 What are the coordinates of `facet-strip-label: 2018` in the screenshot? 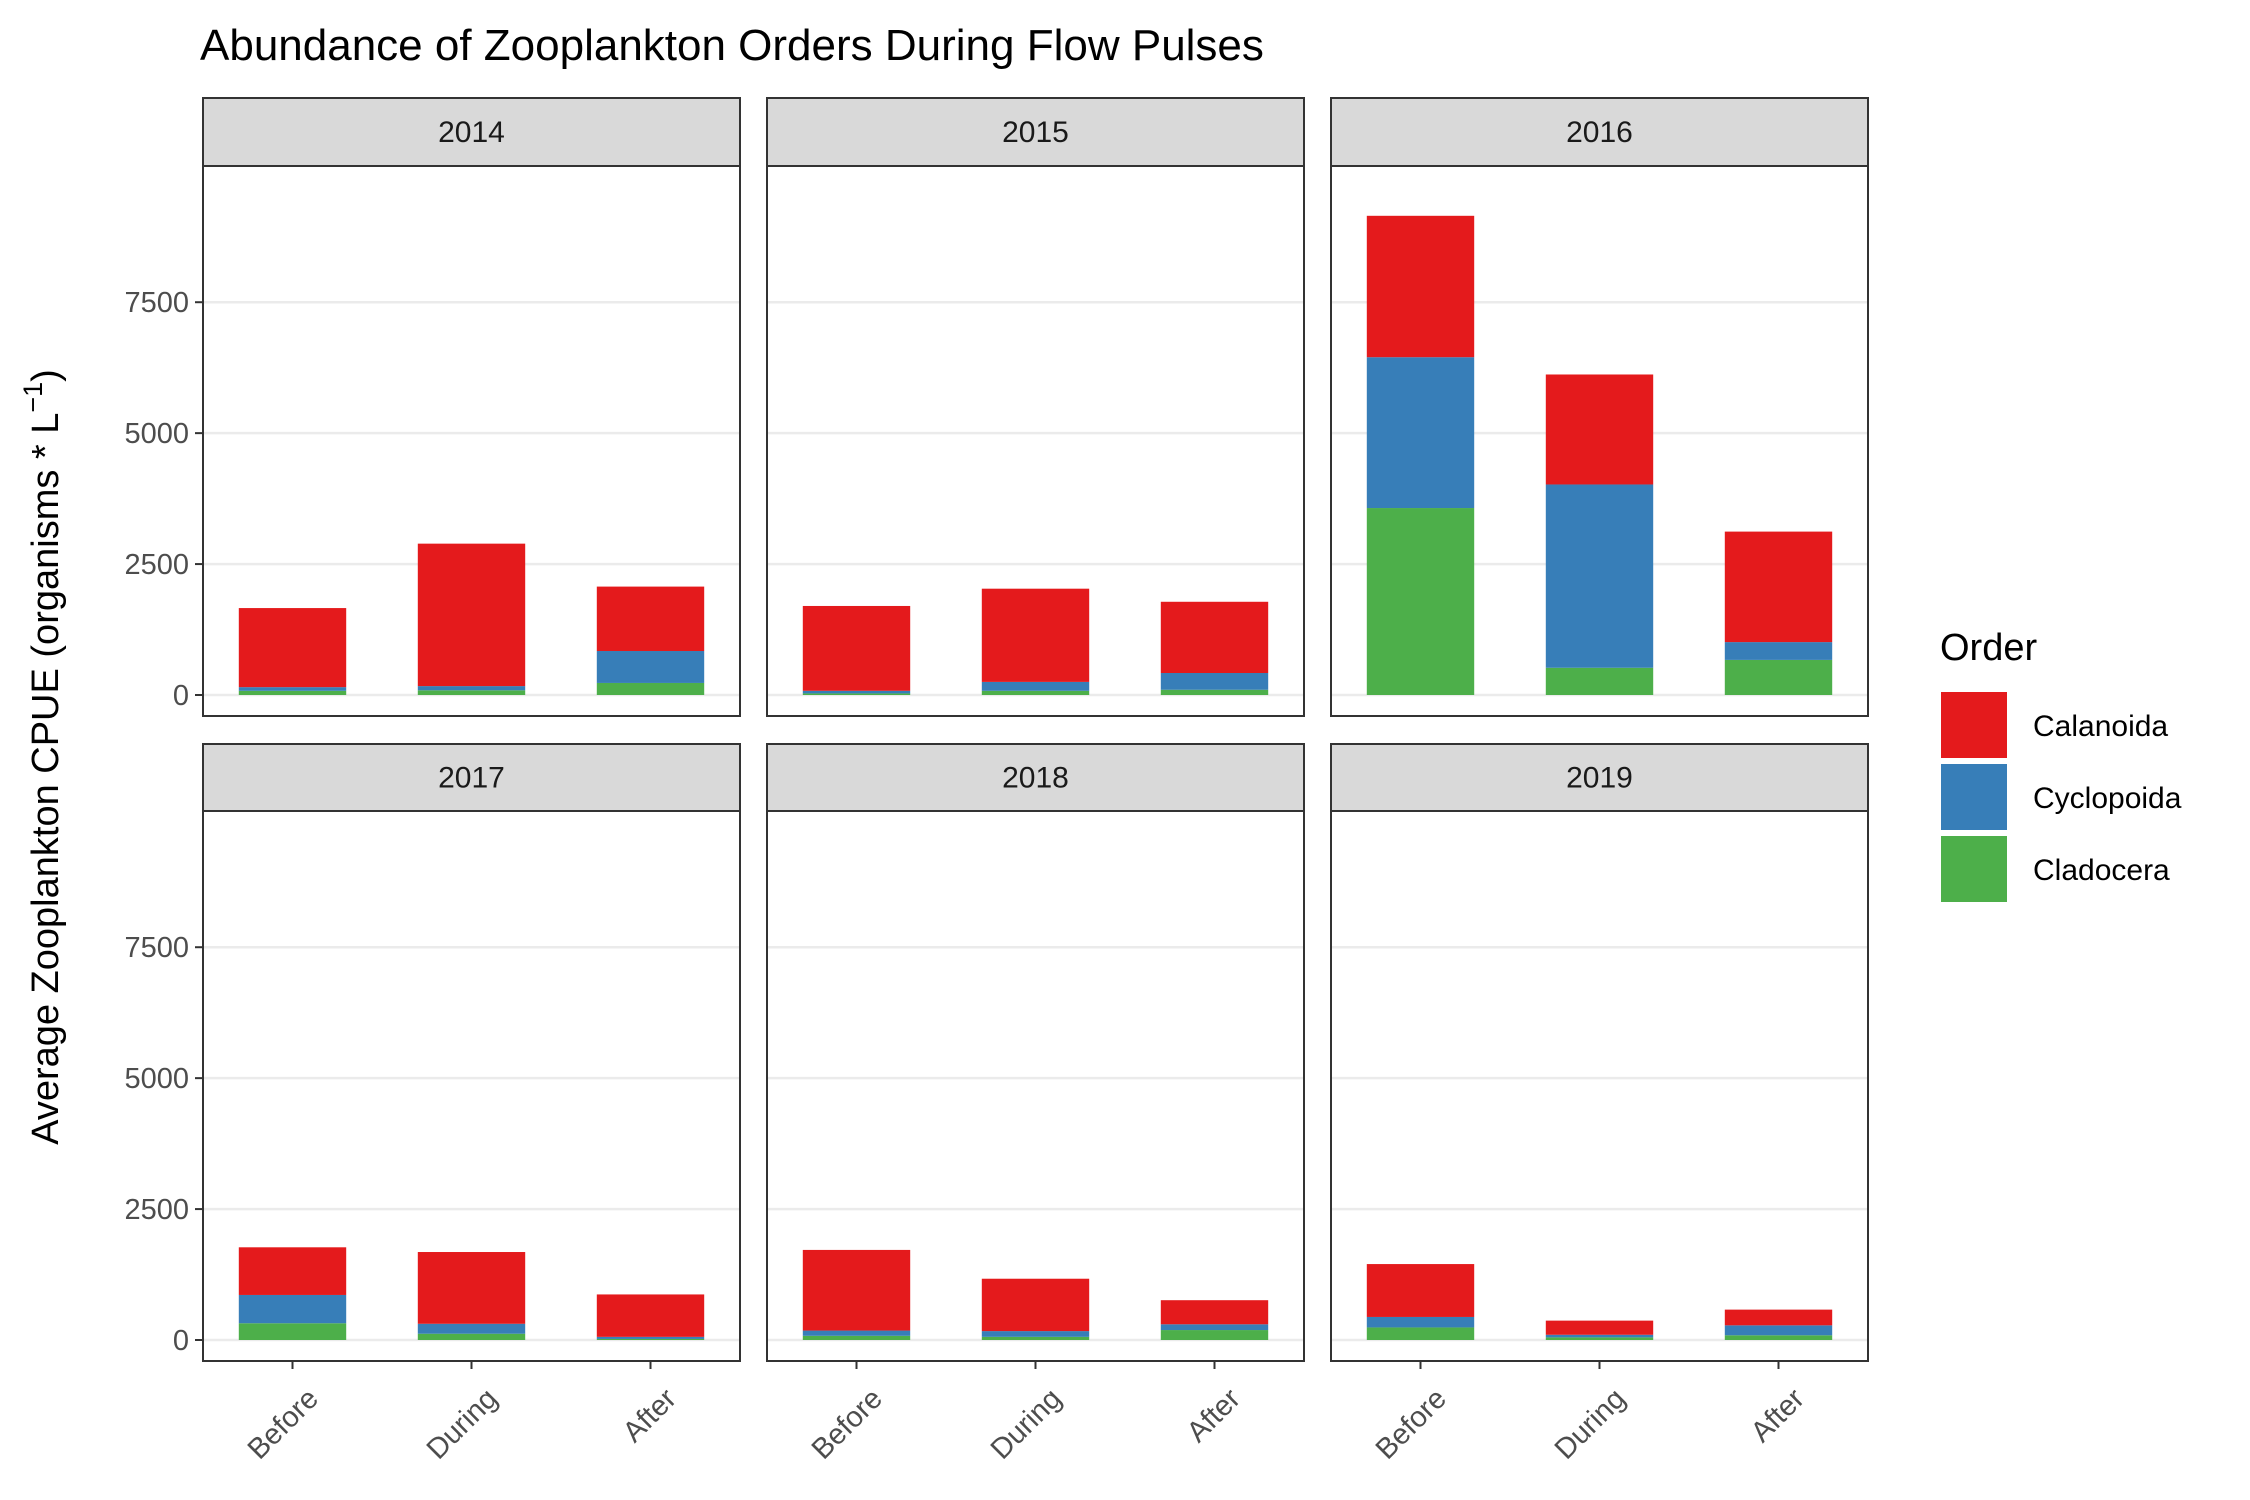 It's located at (1035, 778).